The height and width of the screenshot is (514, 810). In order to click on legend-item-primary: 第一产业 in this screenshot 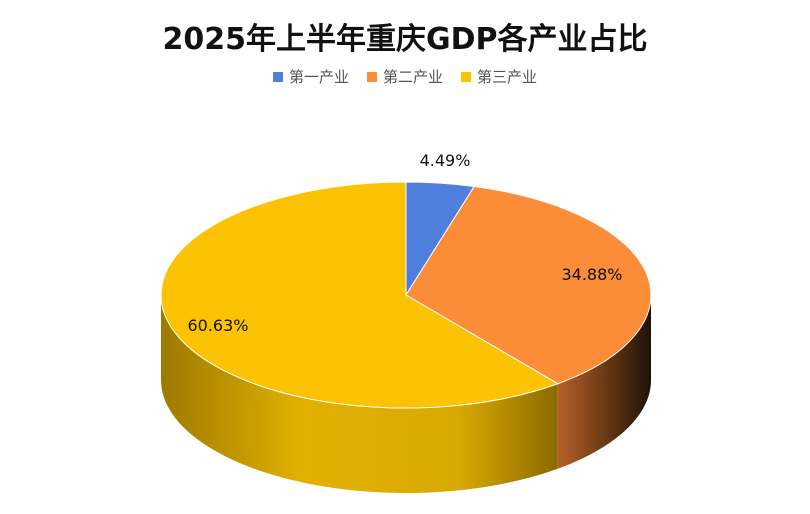, I will do `click(310, 76)`.